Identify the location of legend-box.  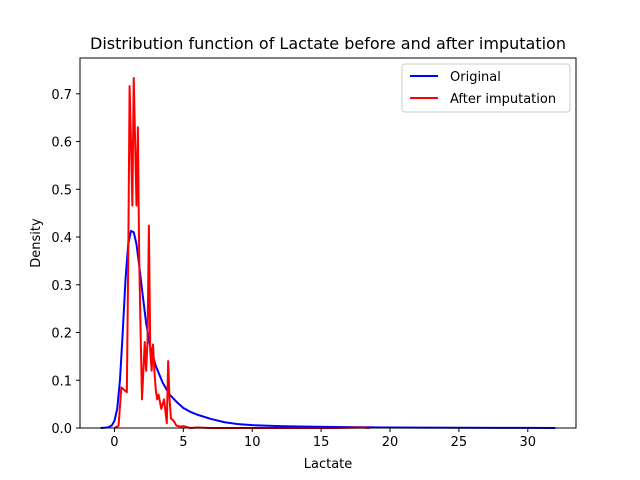
(486, 88).